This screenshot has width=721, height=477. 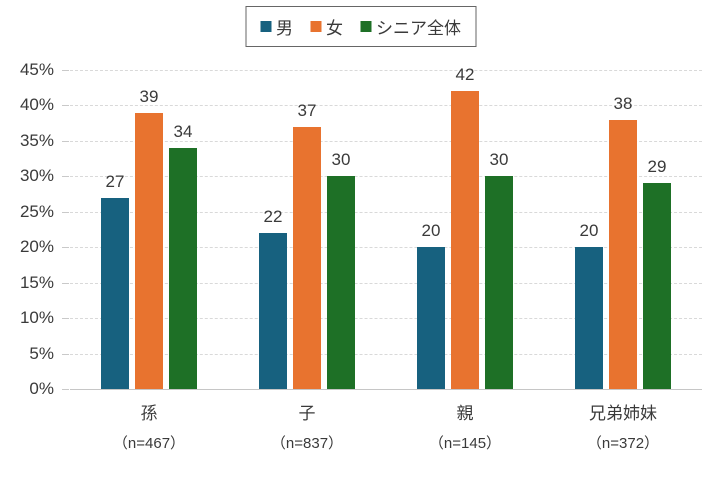 I want to click on bar-value-label: 37, so click(x=307, y=110).